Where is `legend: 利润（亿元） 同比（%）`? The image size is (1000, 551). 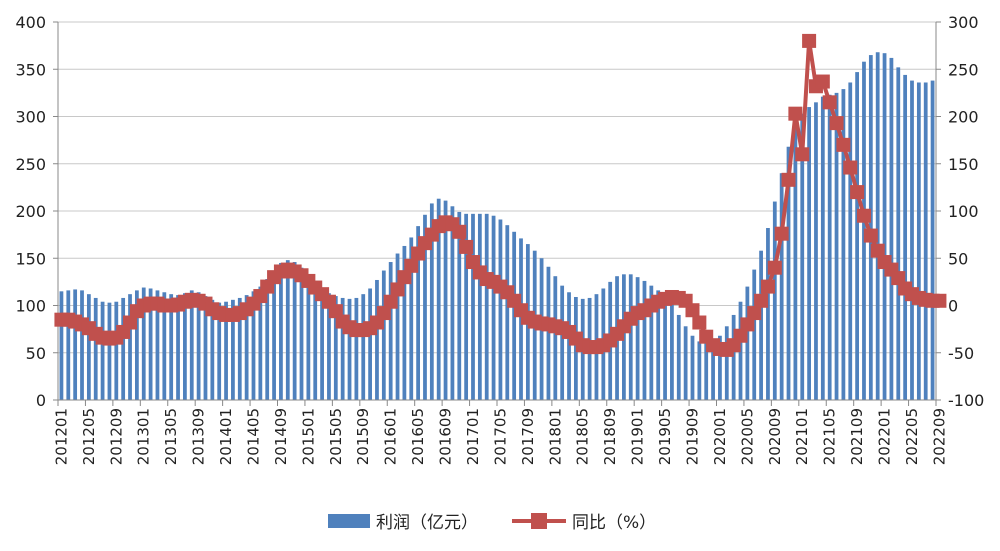
legend: 利润（亿元） 同比（%） is located at coordinates (492, 523).